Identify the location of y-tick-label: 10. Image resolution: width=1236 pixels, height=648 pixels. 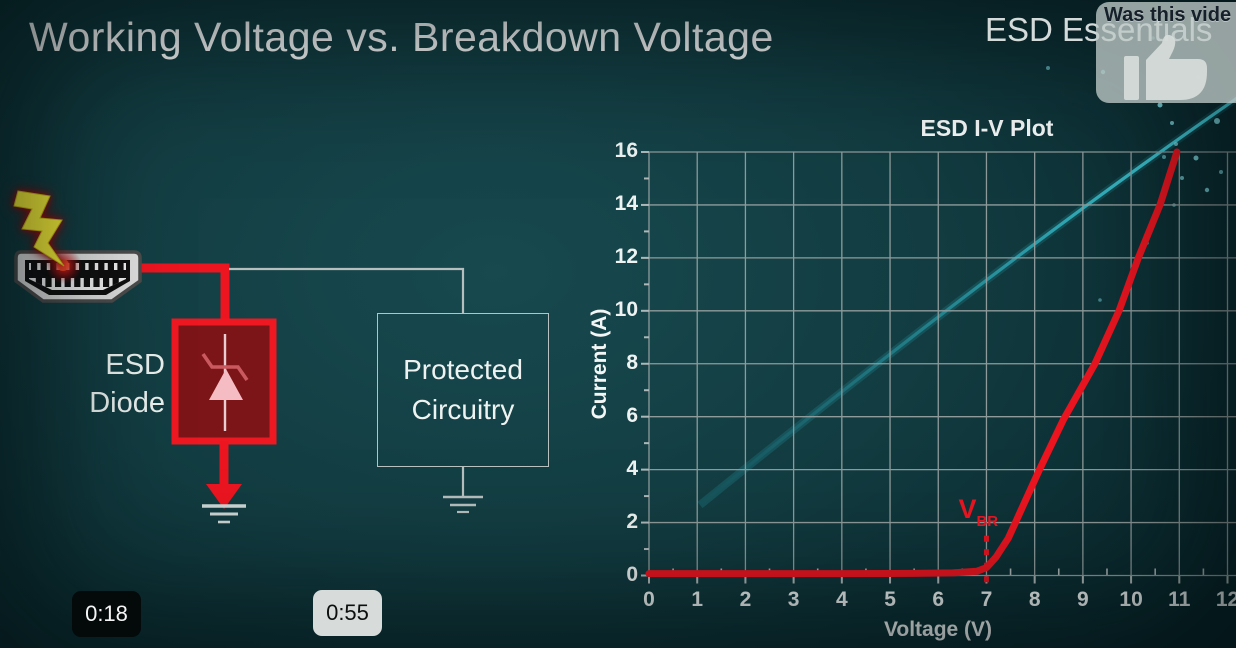
(626, 309).